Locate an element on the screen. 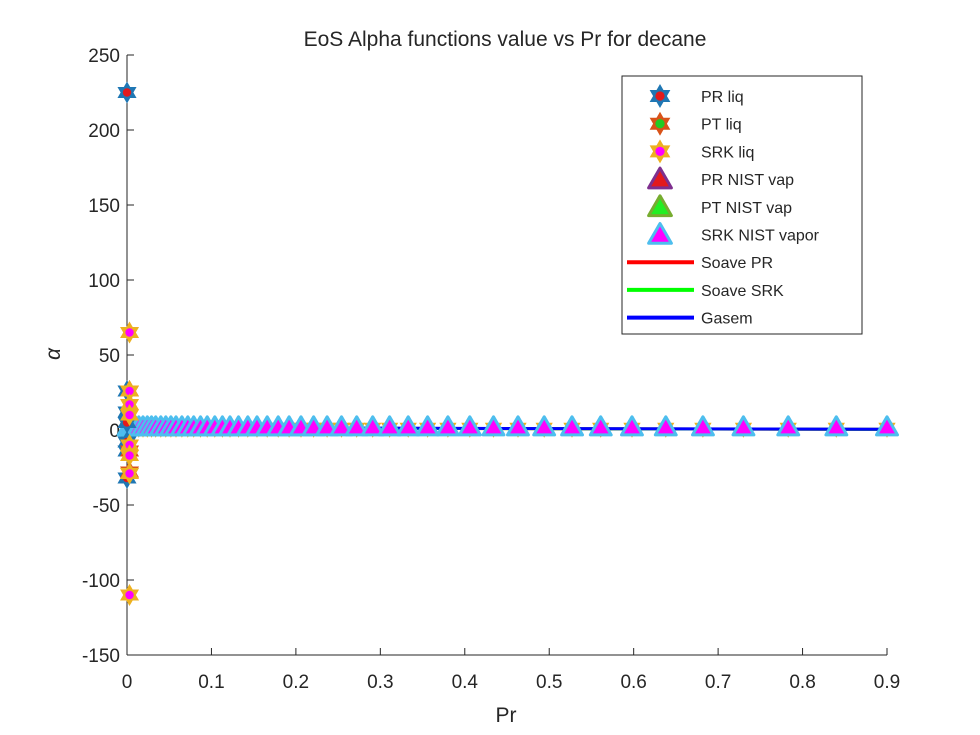  x-tick-label: 0.7 is located at coordinates (718, 682).